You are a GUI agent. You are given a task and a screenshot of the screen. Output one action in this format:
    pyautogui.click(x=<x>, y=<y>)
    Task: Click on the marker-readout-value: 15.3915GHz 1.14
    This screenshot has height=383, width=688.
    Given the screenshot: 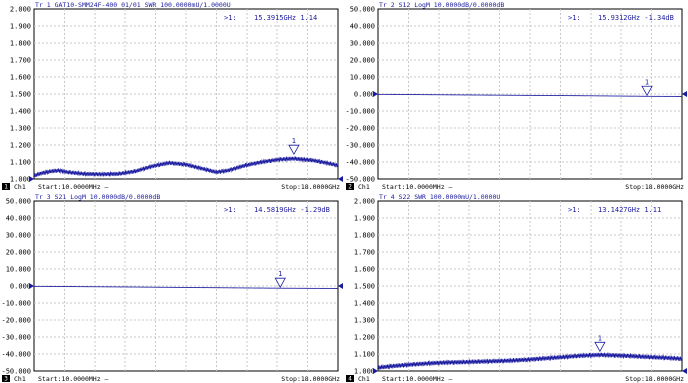 What is the action you would take?
    pyautogui.click(x=285, y=18)
    